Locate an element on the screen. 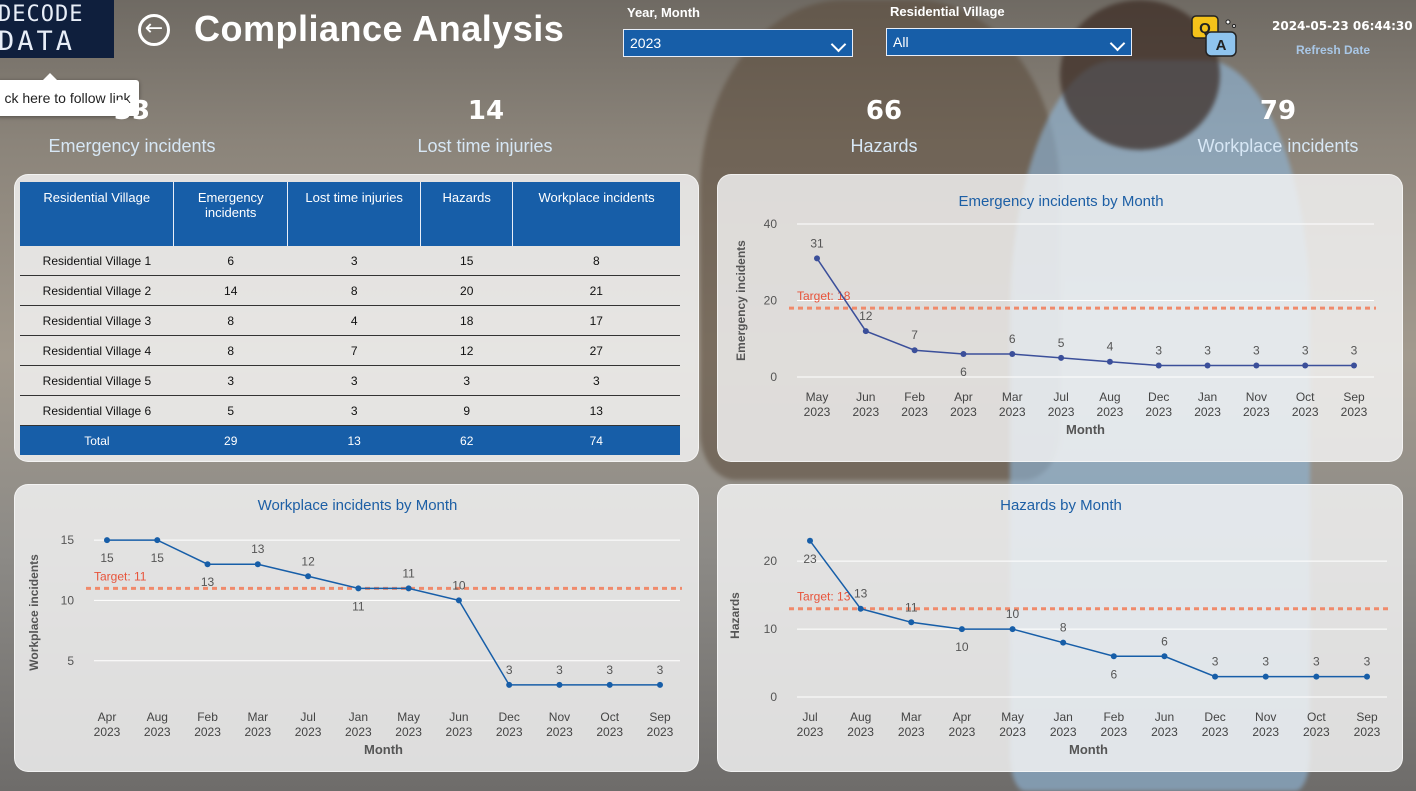 This screenshot has width=1416, height=791. table-header-village: Residential Village is located at coordinates (97, 214).